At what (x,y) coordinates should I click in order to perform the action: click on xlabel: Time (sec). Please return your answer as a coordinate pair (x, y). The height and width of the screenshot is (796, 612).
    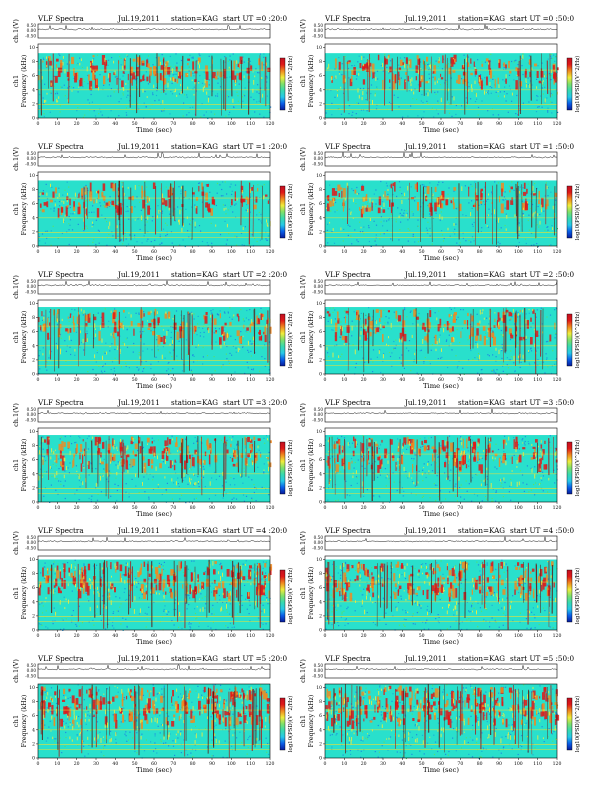
    Looking at the image, I should click on (154, 258).